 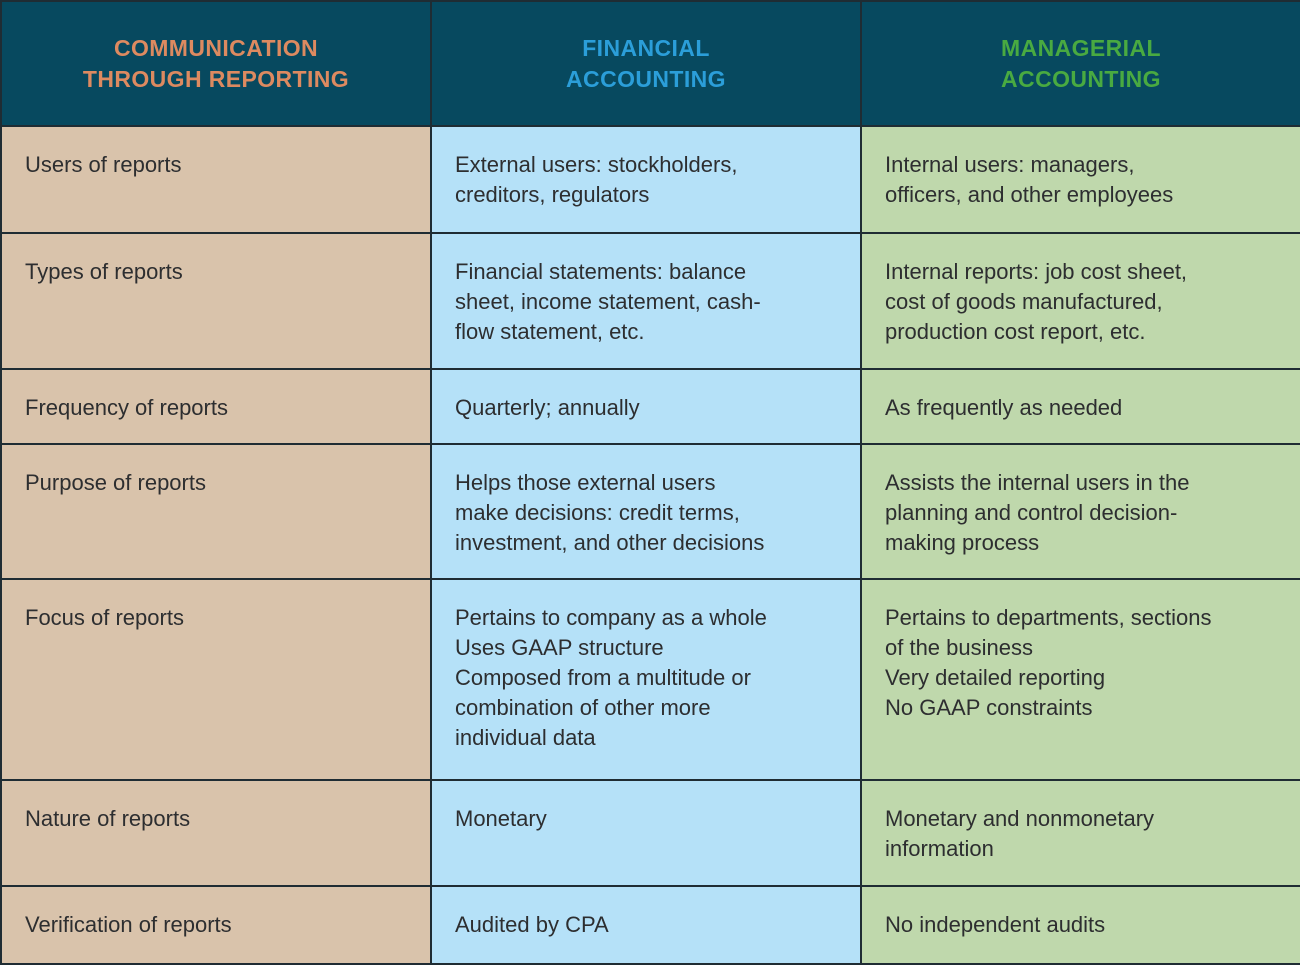 I want to click on header-managerial-accounting: MANAGERIAL ACCOUNTING, so click(x=1080, y=63).